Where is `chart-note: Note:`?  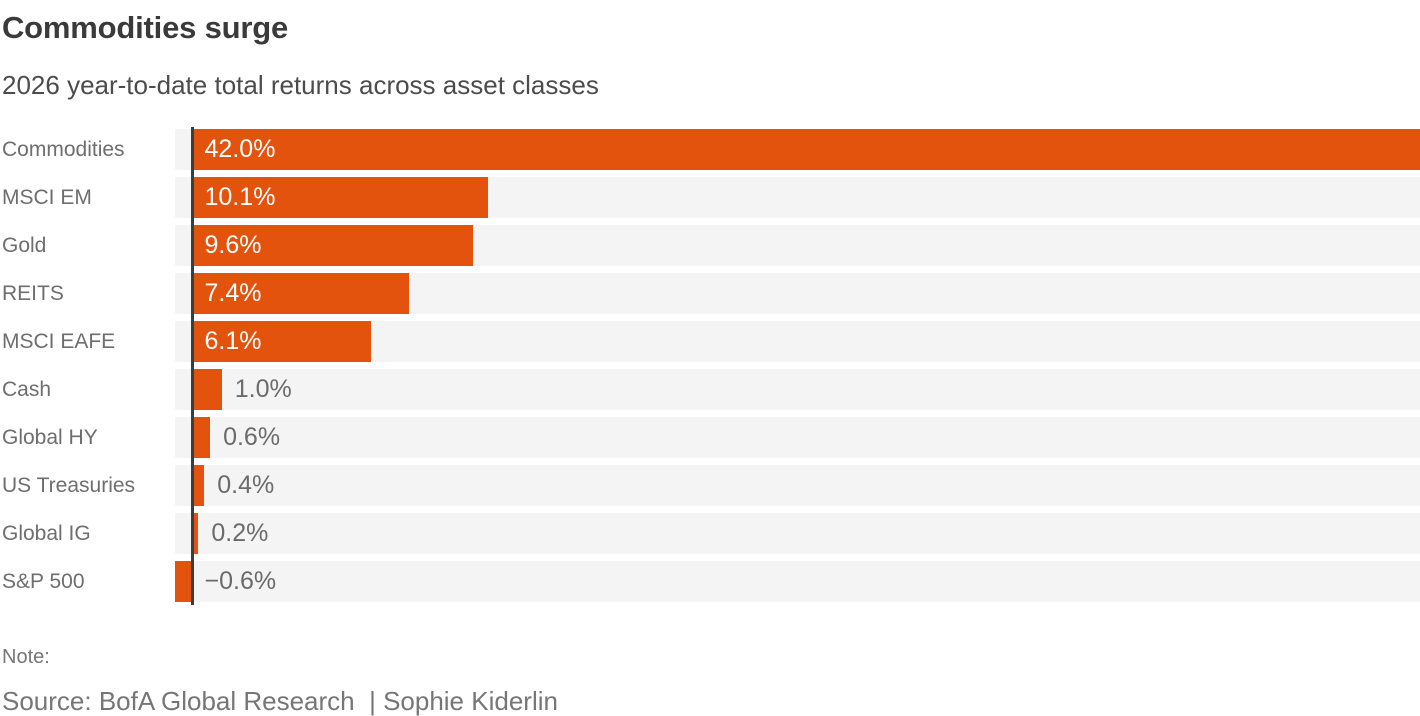
chart-note: Note: is located at coordinates (26, 657).